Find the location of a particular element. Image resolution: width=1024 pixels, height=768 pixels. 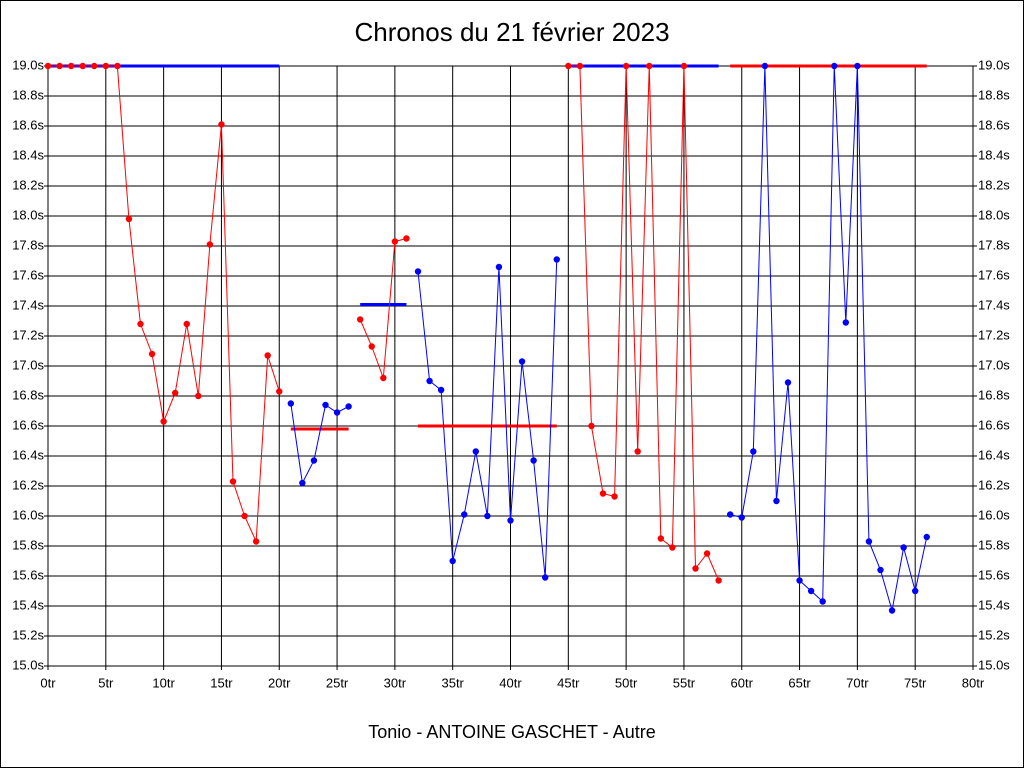

y2-tick-label: 18.6s is located at coordinates (994, 124).